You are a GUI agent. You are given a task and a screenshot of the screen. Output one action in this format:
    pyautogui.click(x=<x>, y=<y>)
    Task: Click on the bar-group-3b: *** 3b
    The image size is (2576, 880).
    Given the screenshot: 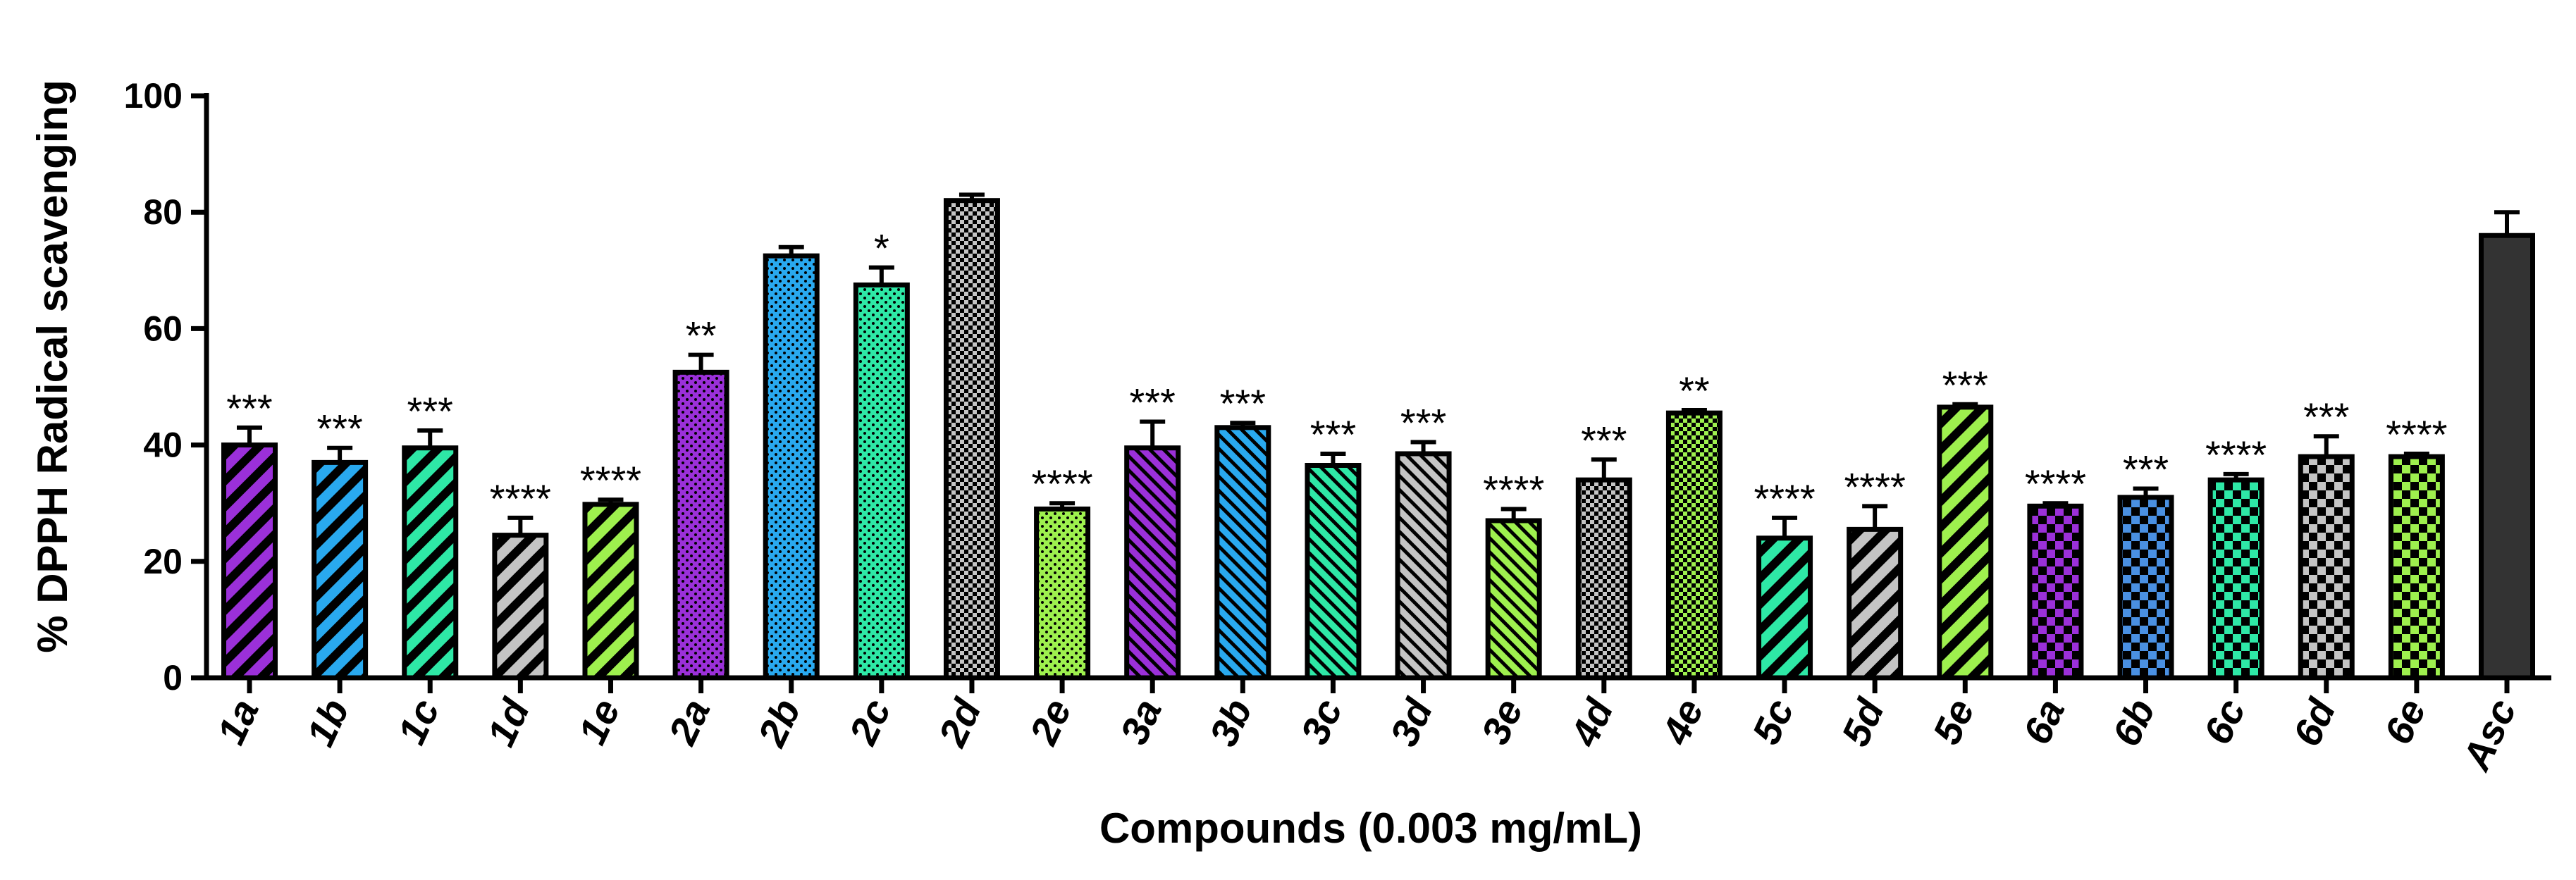 What is the action you would take?
    pyautogui.click(x=1235, y=566)
    